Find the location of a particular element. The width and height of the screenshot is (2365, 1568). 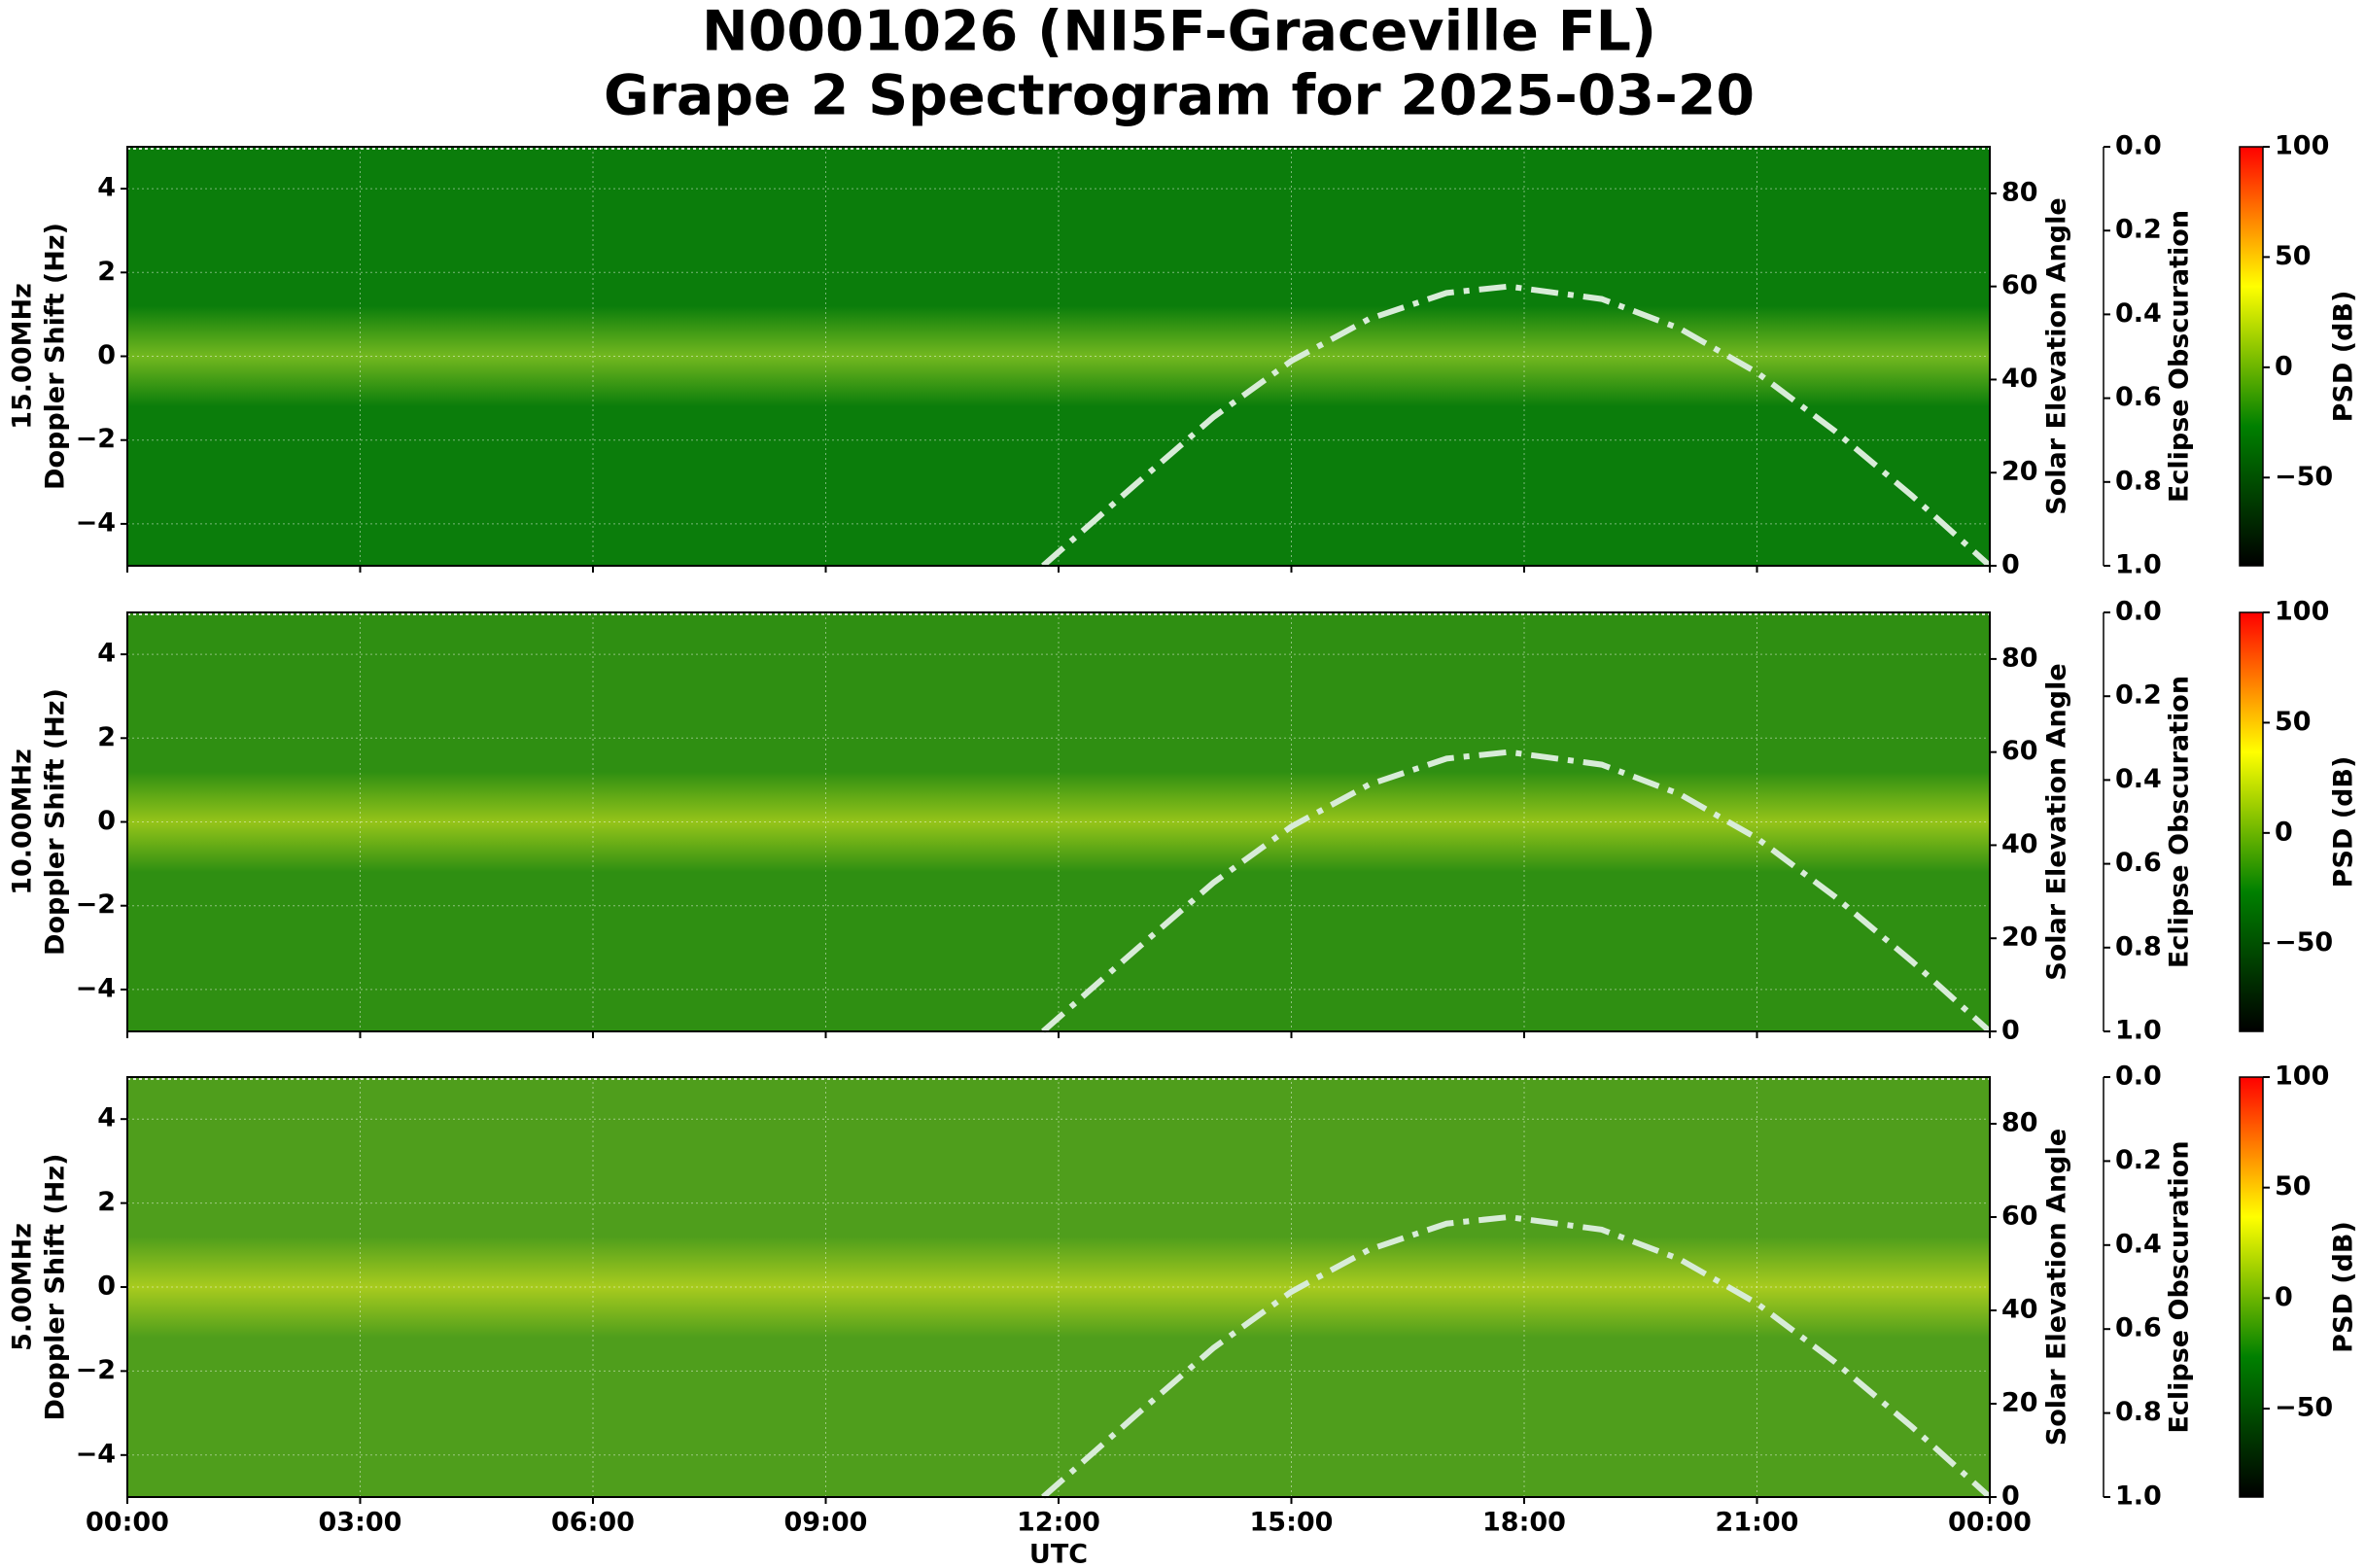

x-tick-label: 09:00 is located at coordinates (826, 1523).